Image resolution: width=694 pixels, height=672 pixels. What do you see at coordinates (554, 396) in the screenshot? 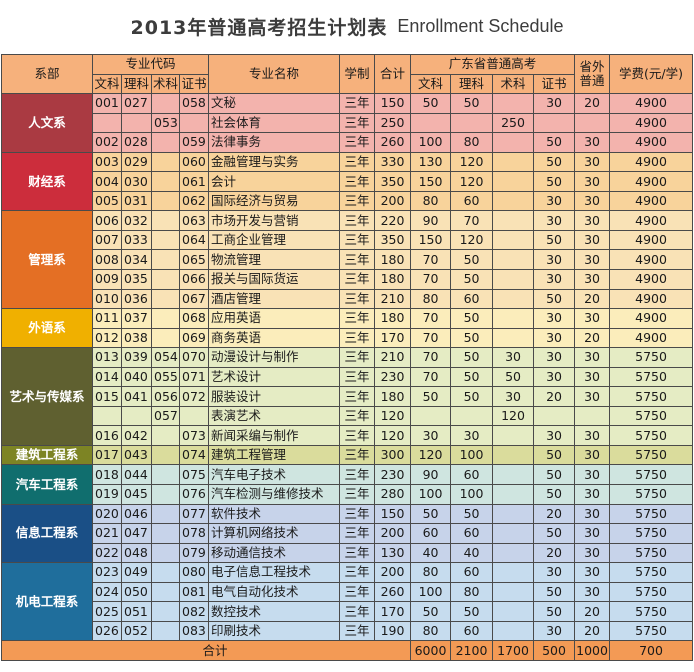
I see `gd-zheng-cell: 20` at bounding box center [554, 396].